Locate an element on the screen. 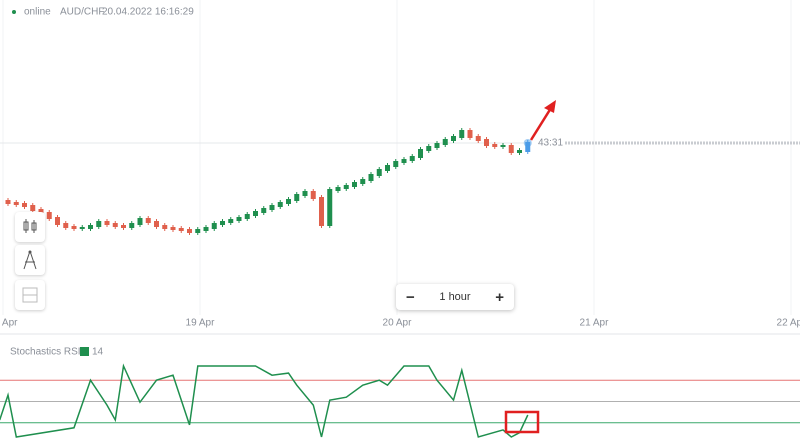 The width and height of the screenshot is (800, 446). x-tick-label: 21 Apr is located at coordinates (595, 323).